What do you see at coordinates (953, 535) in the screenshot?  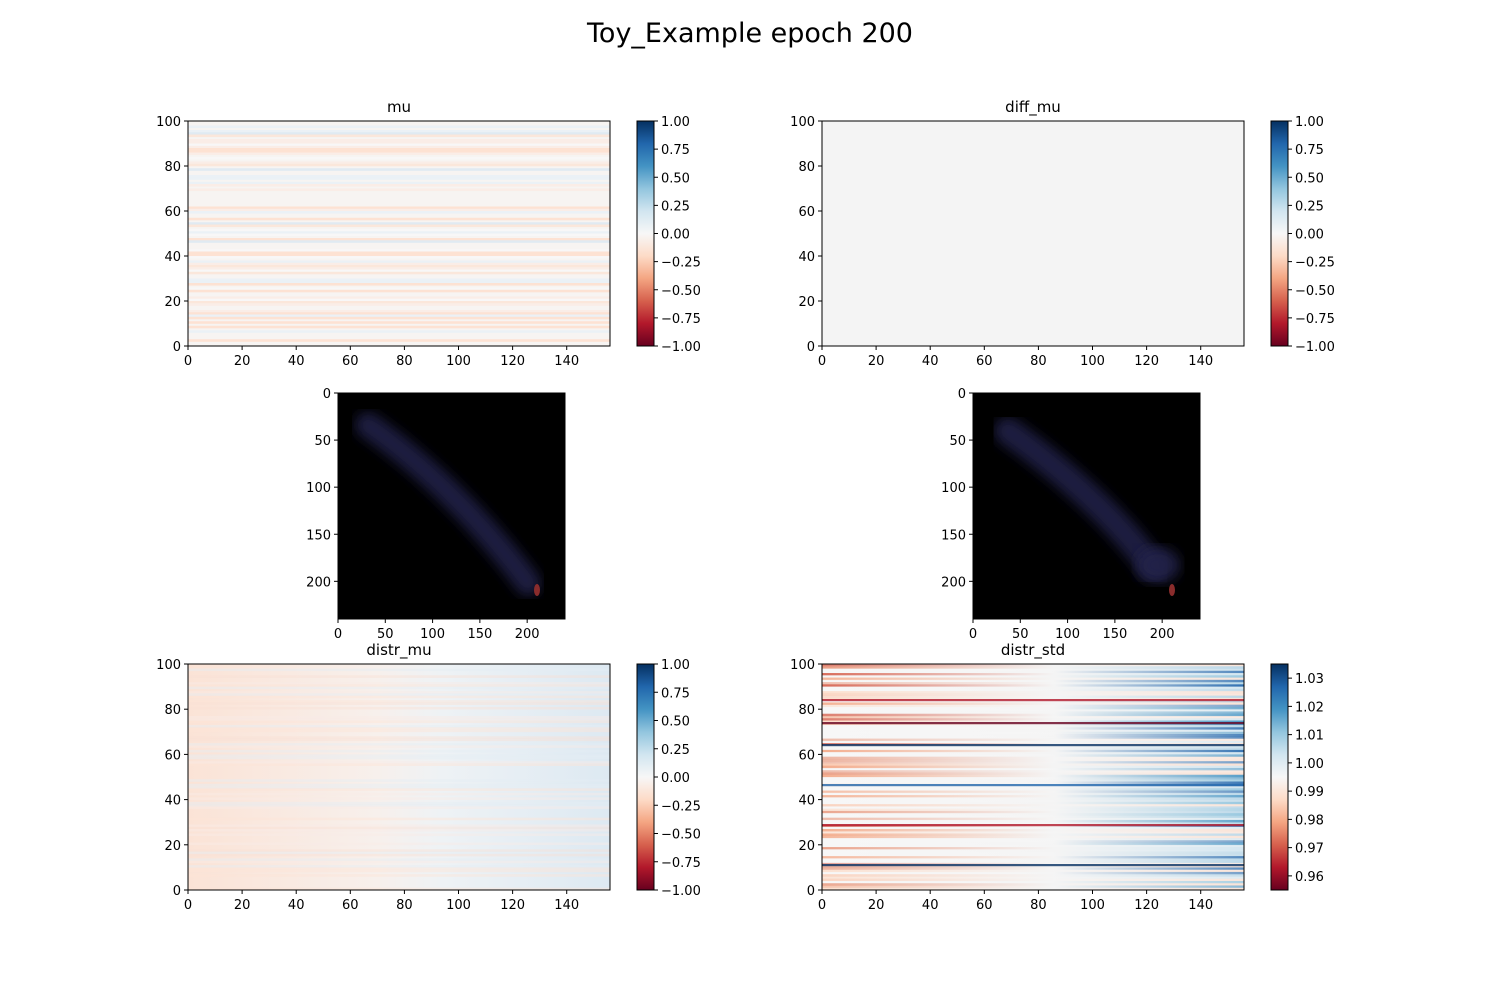 I see `image-right-ytick-label: 150` at bounding box center [953, 535].